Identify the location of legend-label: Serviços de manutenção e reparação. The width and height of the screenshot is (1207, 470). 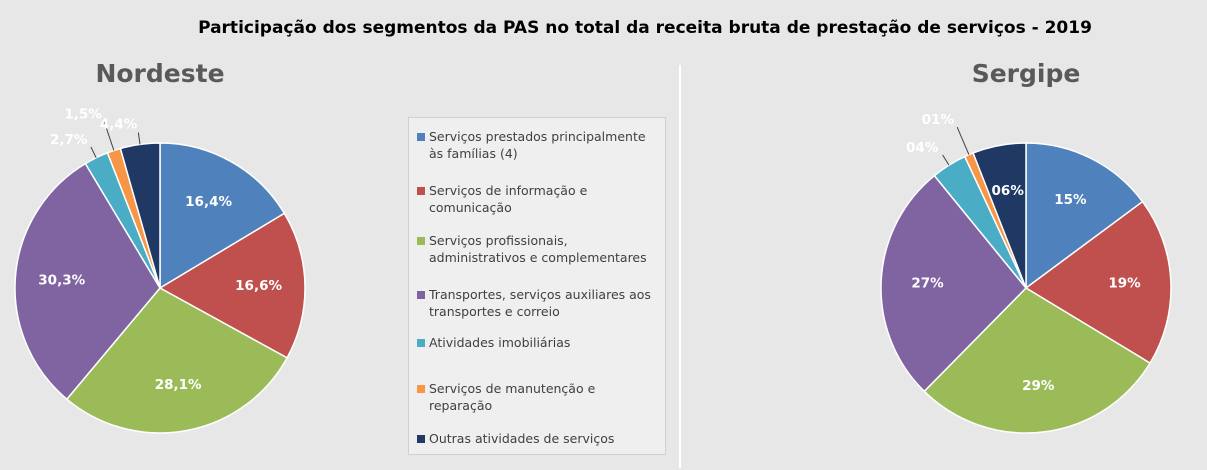
(512, 397).